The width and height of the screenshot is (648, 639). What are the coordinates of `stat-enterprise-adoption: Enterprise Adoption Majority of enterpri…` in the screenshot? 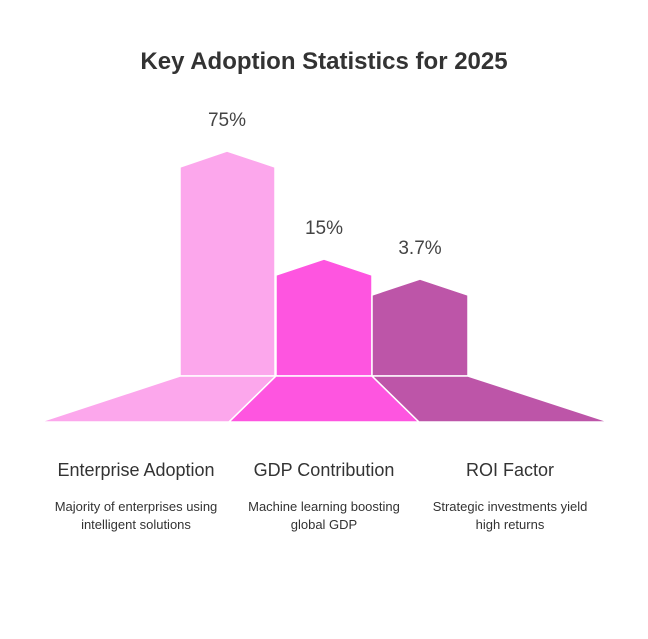 It's located at (136, 496).